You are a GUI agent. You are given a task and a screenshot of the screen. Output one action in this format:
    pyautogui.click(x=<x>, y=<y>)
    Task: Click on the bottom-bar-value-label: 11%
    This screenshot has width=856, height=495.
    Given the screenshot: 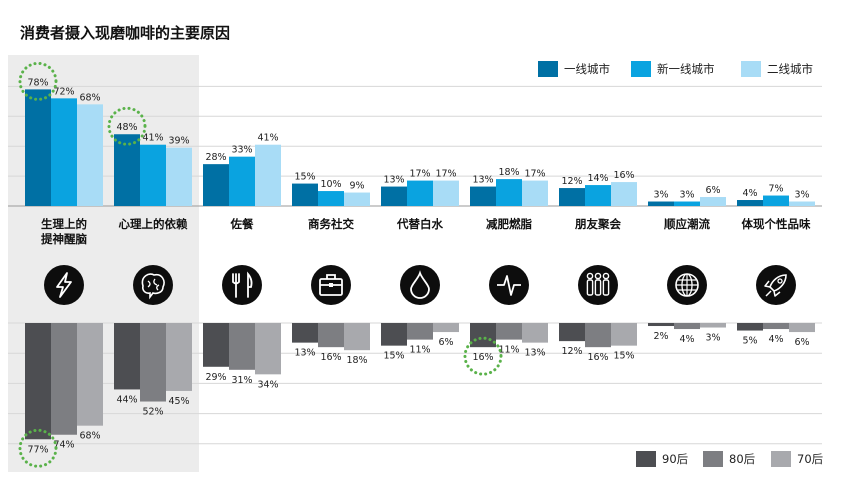 What is the action you would take?
    pyautogui.click(x=508, y=350)
    